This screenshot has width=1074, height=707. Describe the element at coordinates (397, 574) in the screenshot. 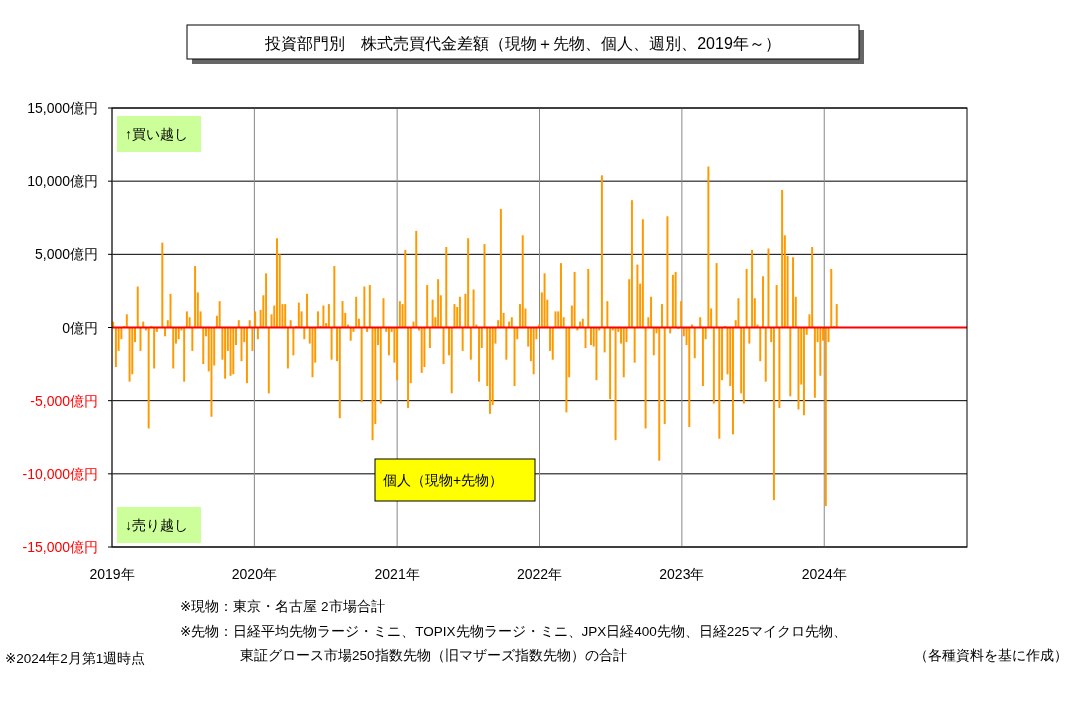

I see `x-tick-label: 2021年` at that location.